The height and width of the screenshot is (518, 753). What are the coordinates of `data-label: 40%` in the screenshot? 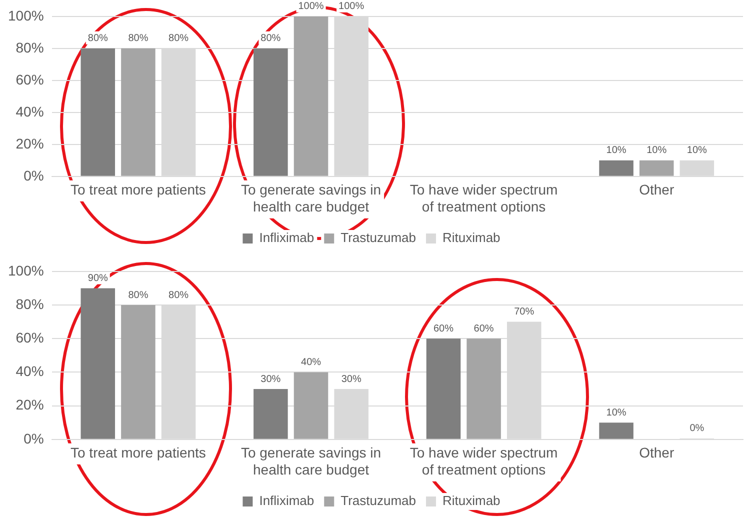 It's located at (311, 362).